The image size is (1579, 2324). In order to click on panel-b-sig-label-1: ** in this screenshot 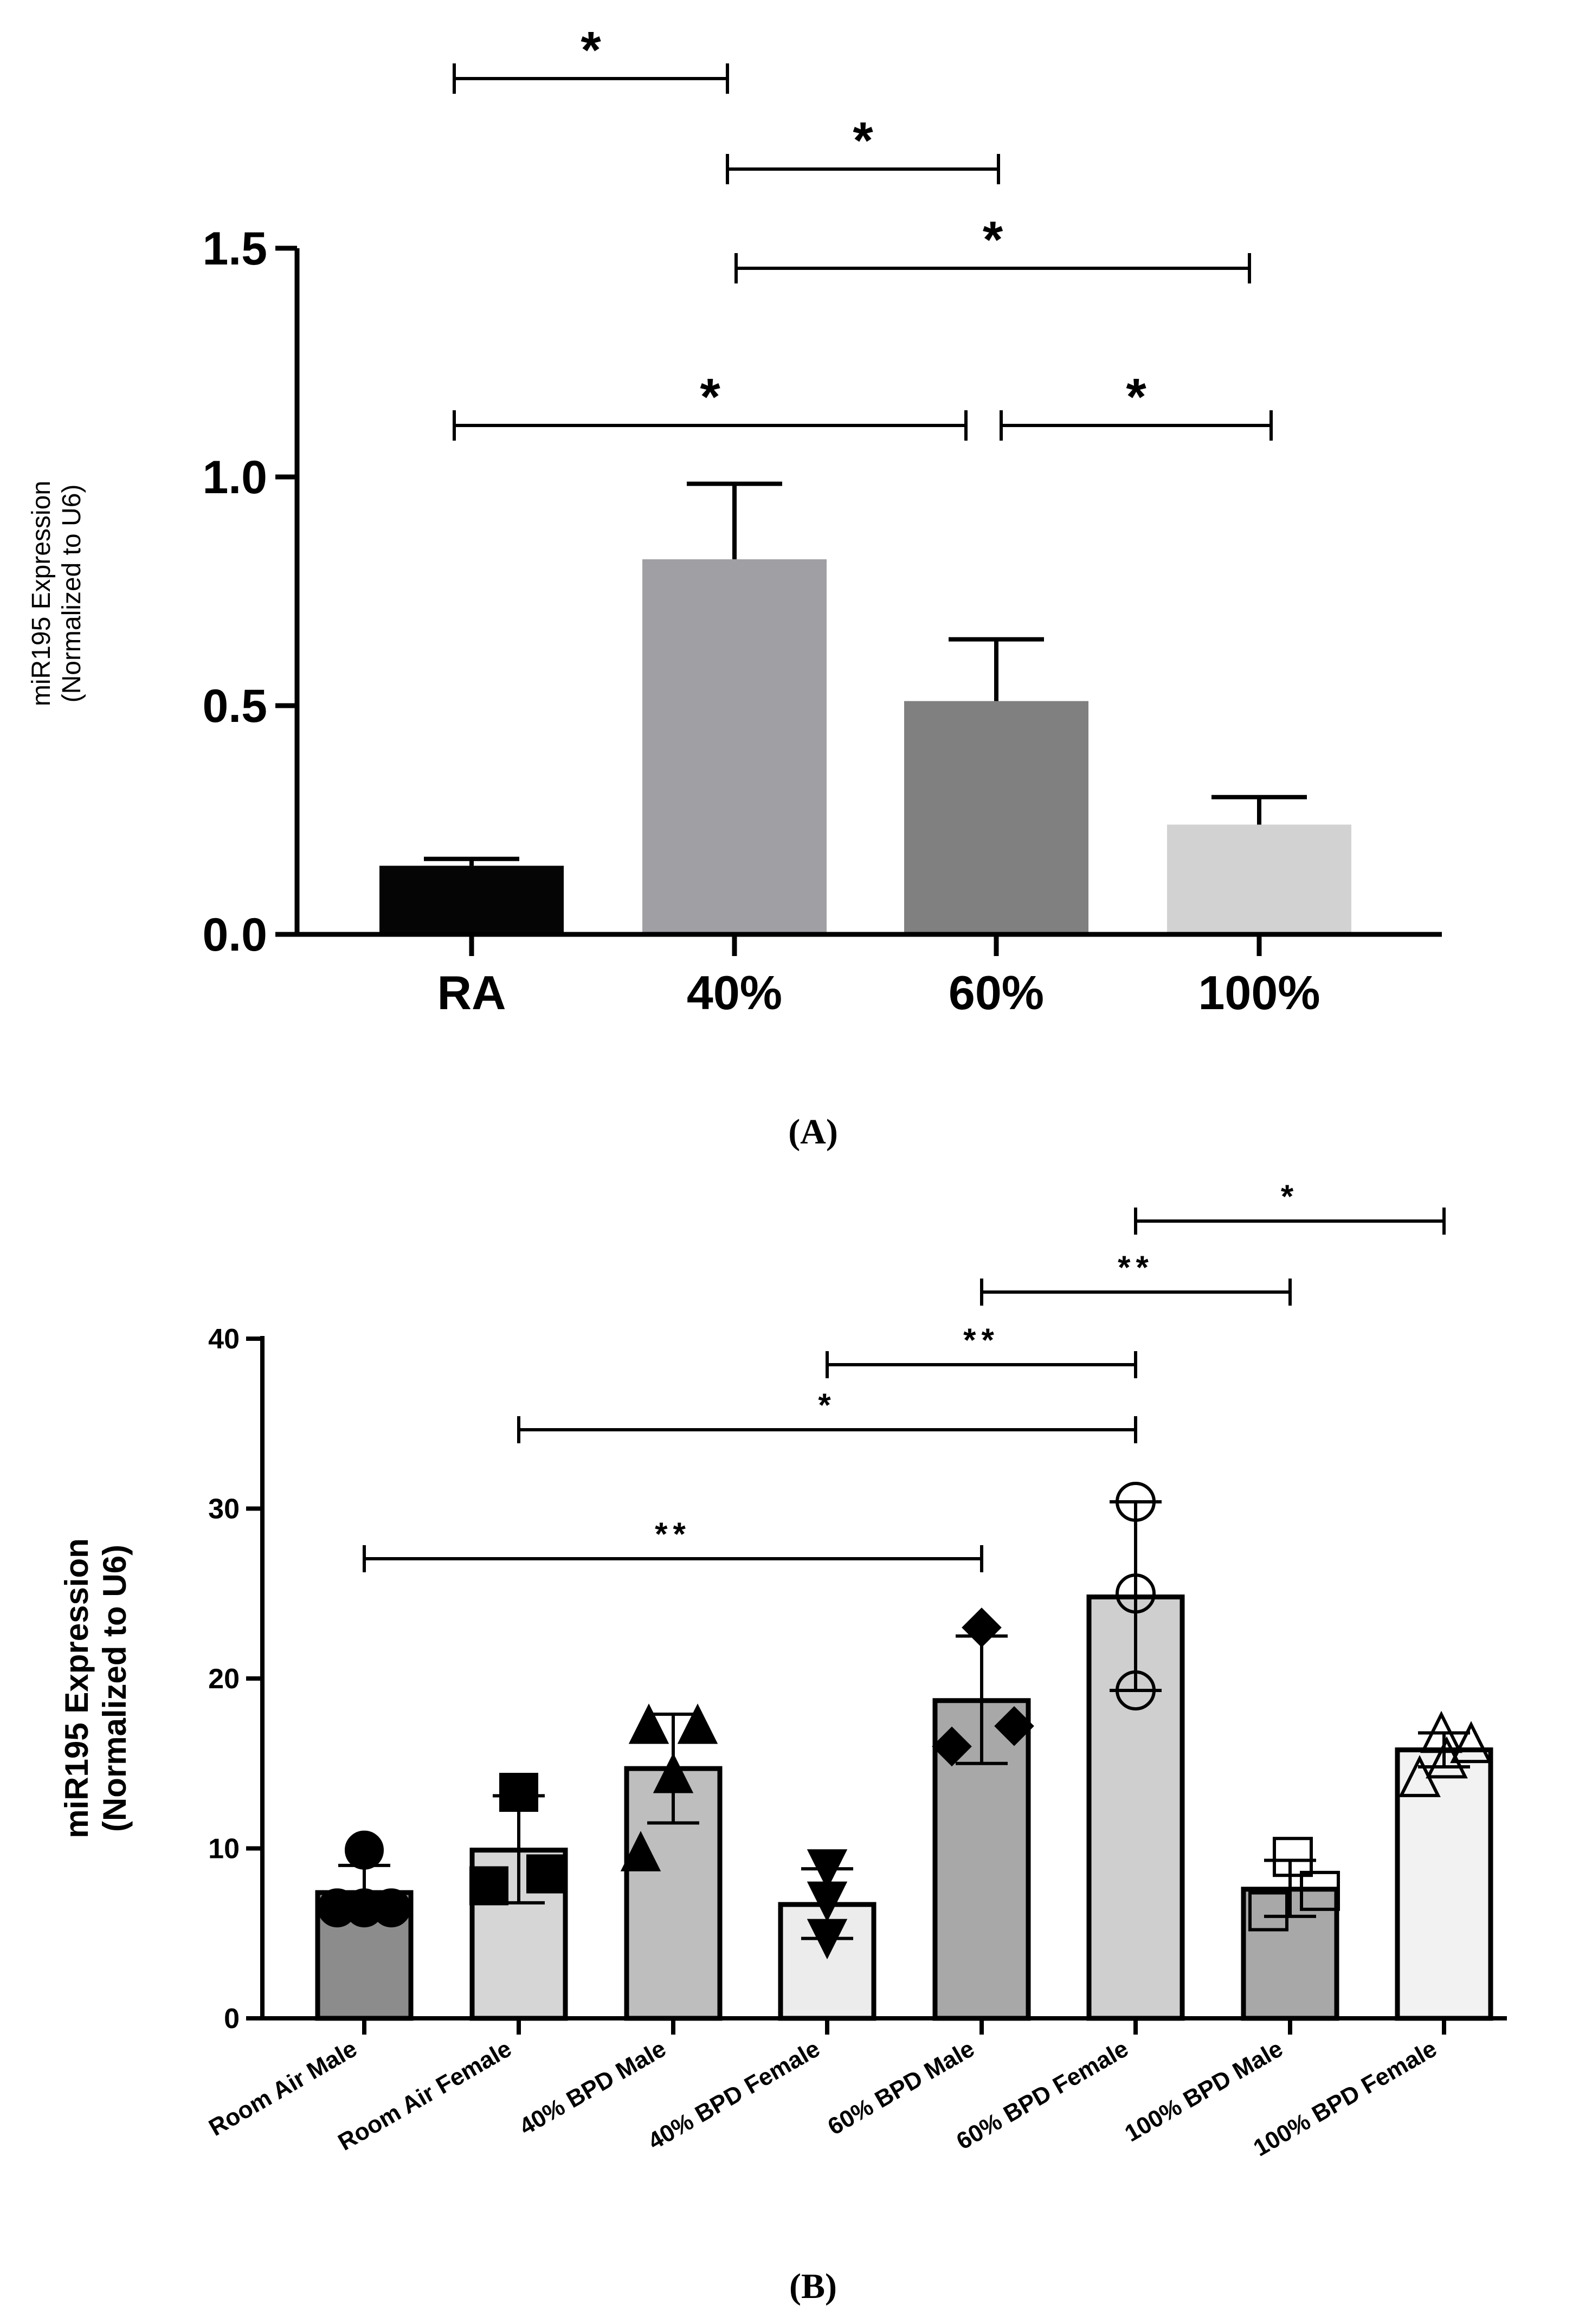, I will do `click(1136, 1267)`.